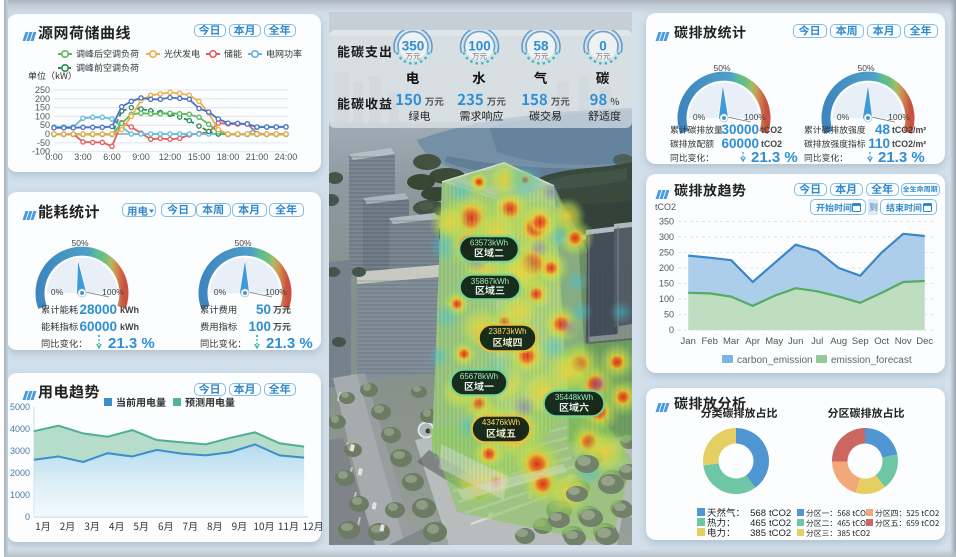 The width and height of the screenshot is (956, 557). What do you see at coordinates (795, 341) in the screenshot?
I see `svg-text: Jun` at bounding box center [795, 341].